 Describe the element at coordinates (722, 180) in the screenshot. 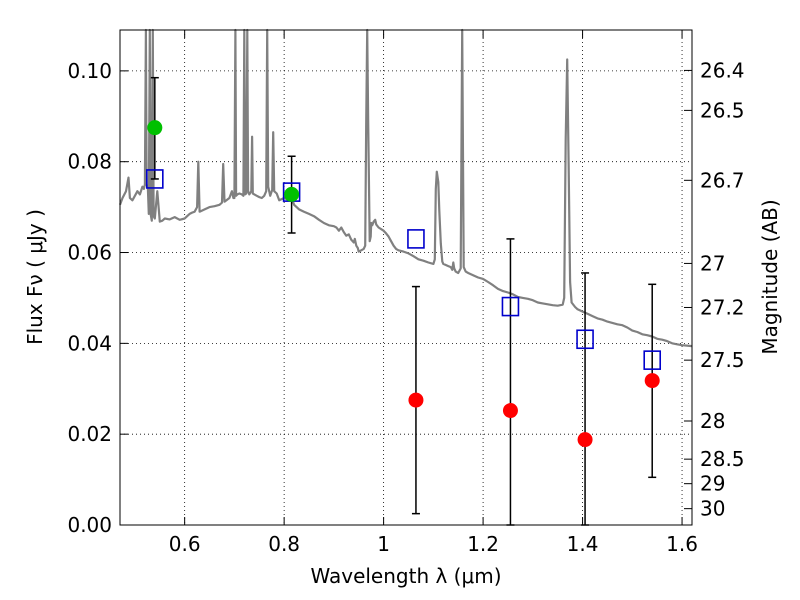

I see `mag-tick-label: 26.7` at that location.